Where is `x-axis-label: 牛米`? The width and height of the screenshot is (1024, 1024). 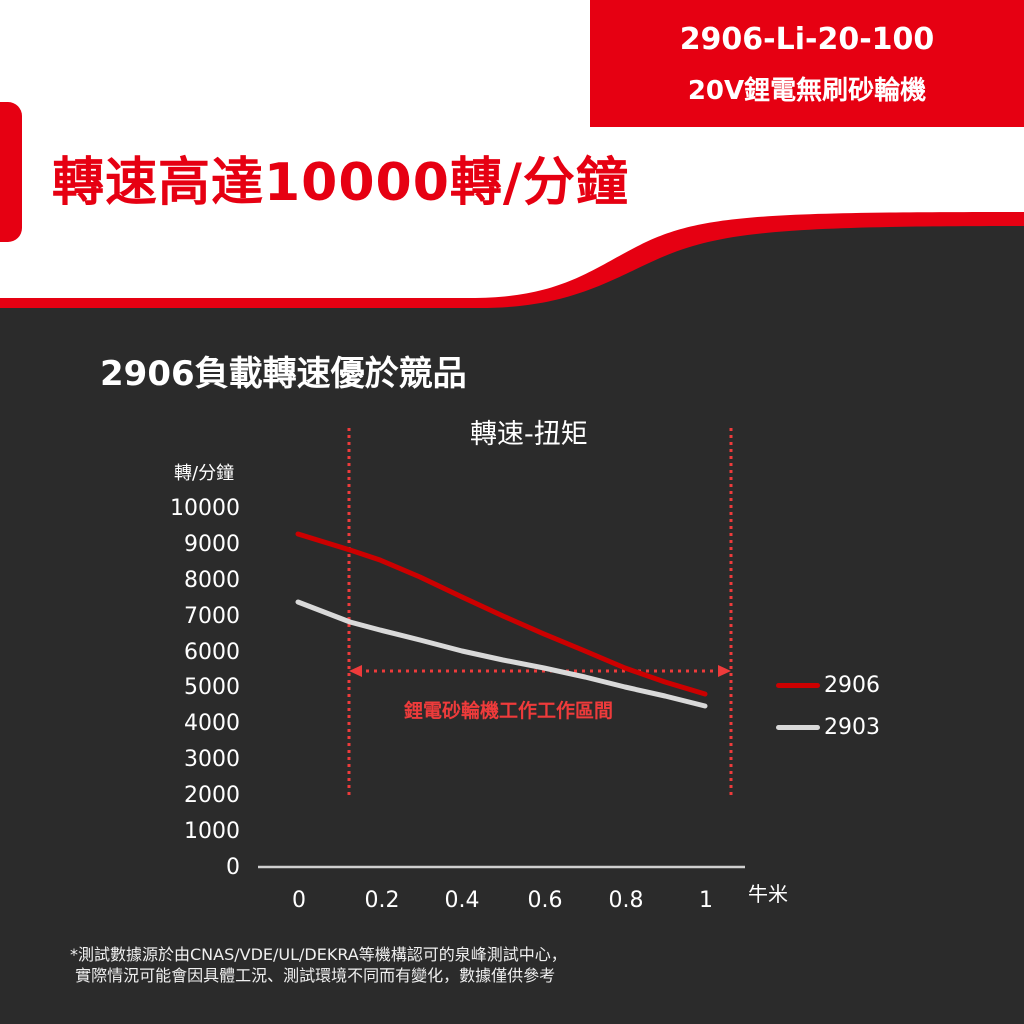
x-axis-label: 牛米 is located at coordinates (768, 894).